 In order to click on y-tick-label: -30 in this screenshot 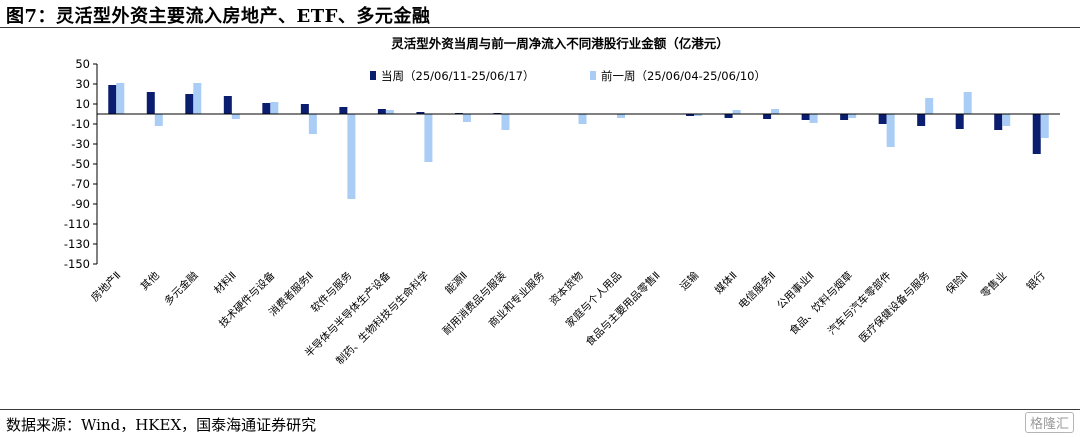, I will do `click(80, 144)`.